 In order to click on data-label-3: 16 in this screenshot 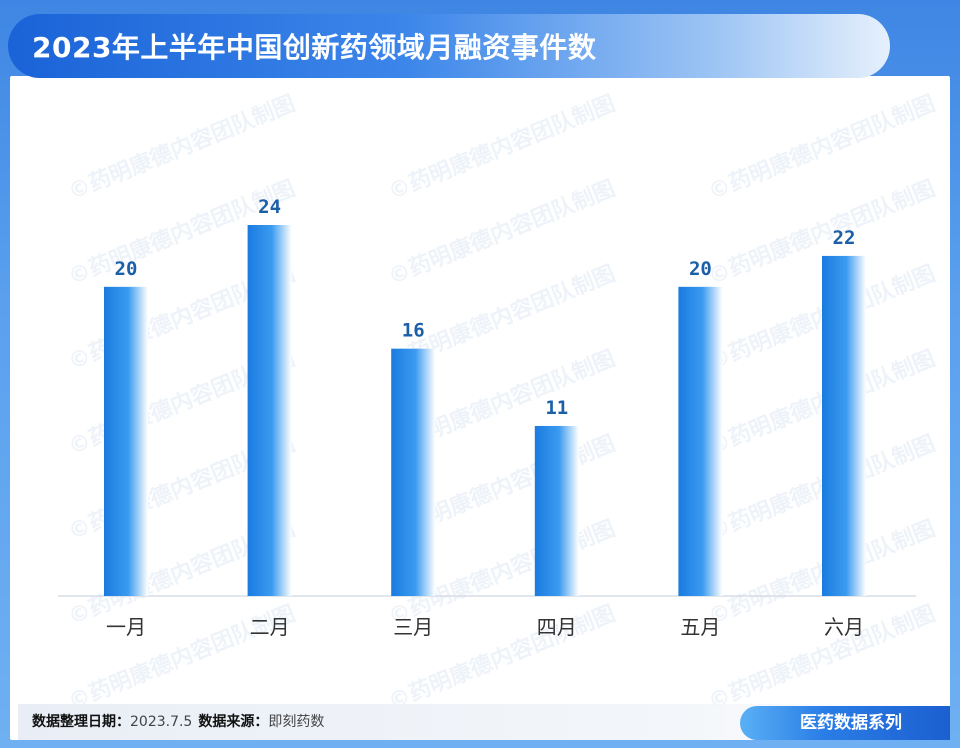, I will do `click(413, 331)`.